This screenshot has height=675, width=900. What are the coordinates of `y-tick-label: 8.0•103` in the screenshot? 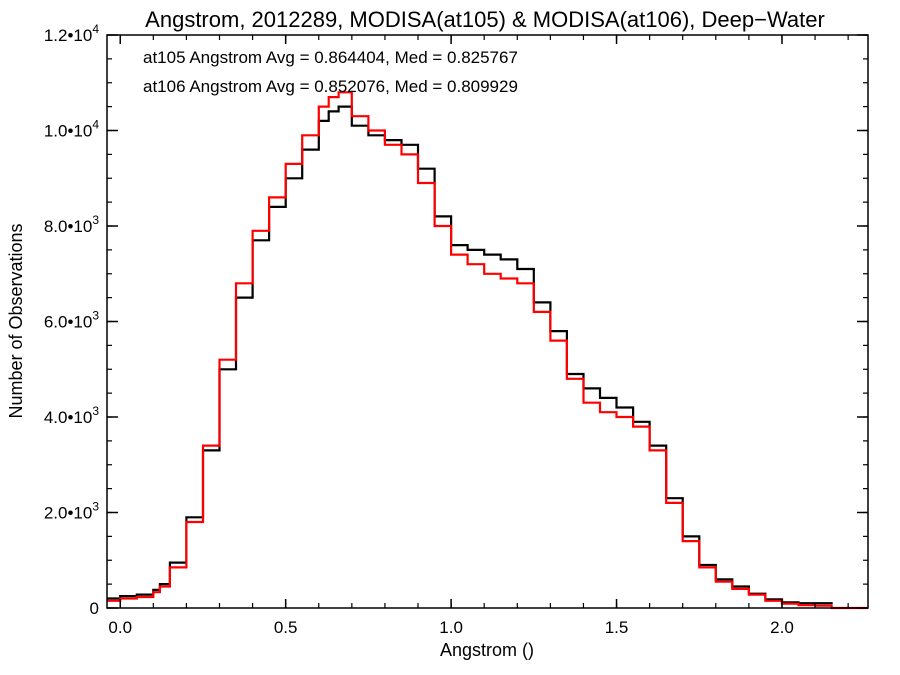 It's located at (72, 224).